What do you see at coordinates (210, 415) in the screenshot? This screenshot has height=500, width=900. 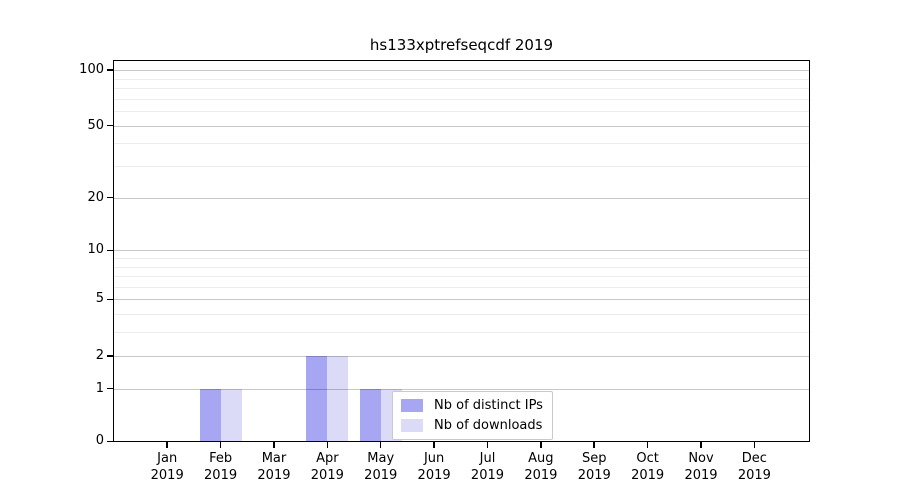 I see `bar-nb-of-distinct-ips-feb` at bounding box center [210, 415].